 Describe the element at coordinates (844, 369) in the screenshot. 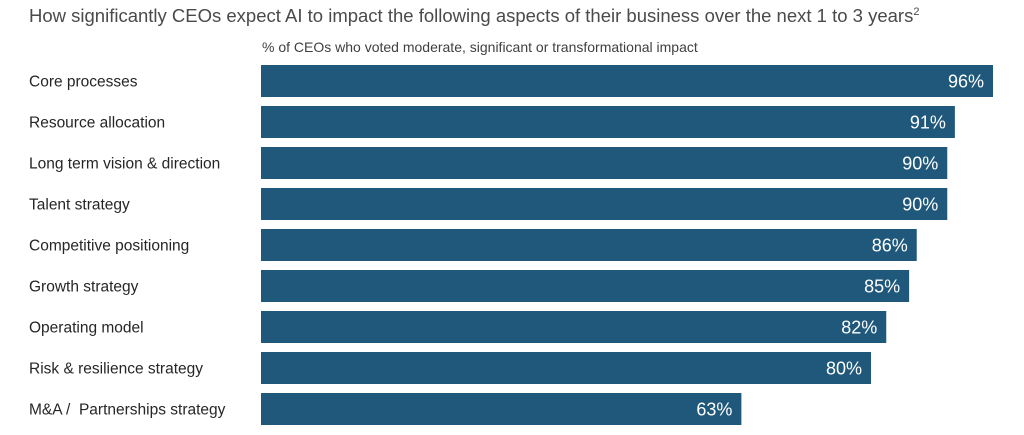

I see `data-label: 80%` at that location.